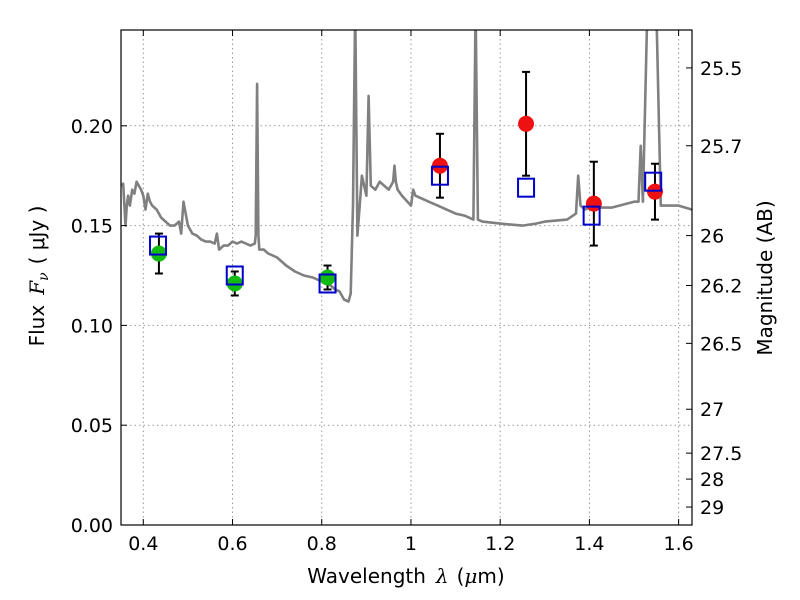 The image size is (800, 600). What do you see at coordinates (679, 544) in the screenshot?
I see `x-tick-label: 1.6` at bounding box center [679, 544].